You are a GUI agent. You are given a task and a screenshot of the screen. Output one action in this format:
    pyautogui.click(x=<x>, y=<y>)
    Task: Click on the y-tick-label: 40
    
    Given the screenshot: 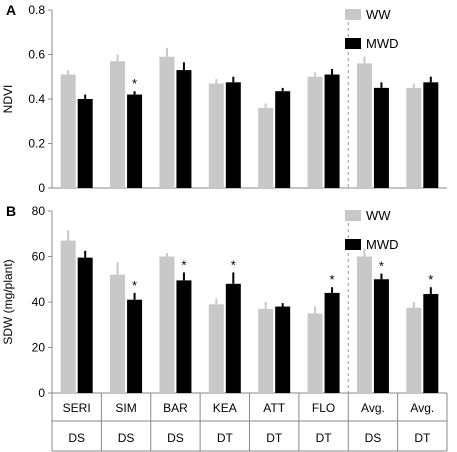 What is the action you would take?
    pyautogui.click(x=39, y=302)
    